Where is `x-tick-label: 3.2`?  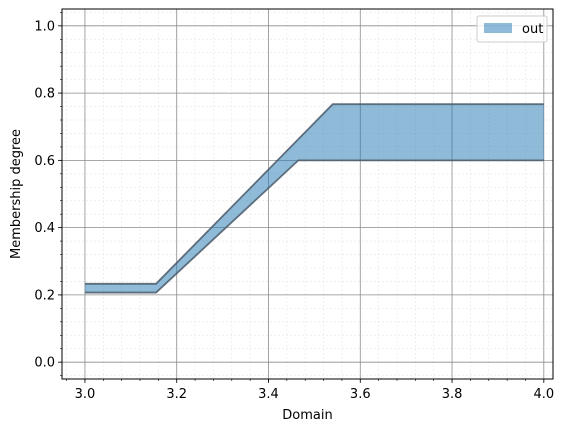
x-tick-label: 3.2 is located at coordinates (176, 394).